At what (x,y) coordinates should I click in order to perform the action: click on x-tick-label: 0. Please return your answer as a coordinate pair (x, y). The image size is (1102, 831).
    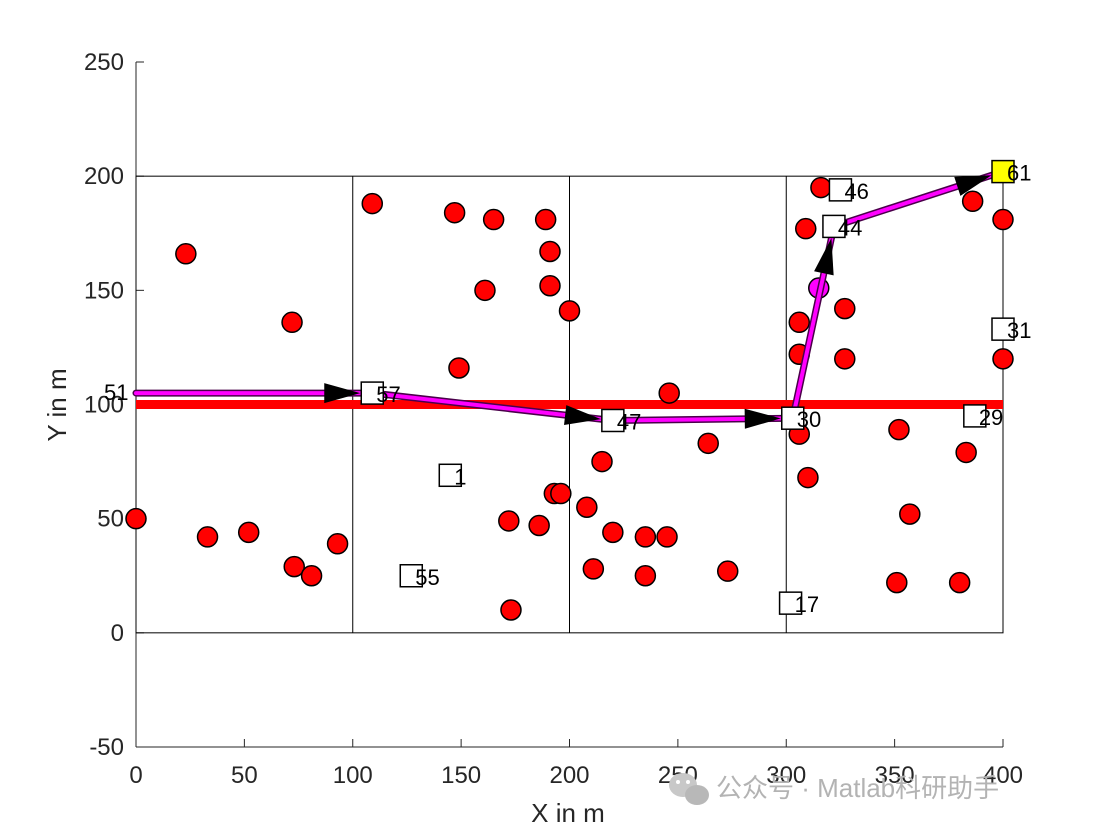
    Looking at the image, I should click on (135, 775).